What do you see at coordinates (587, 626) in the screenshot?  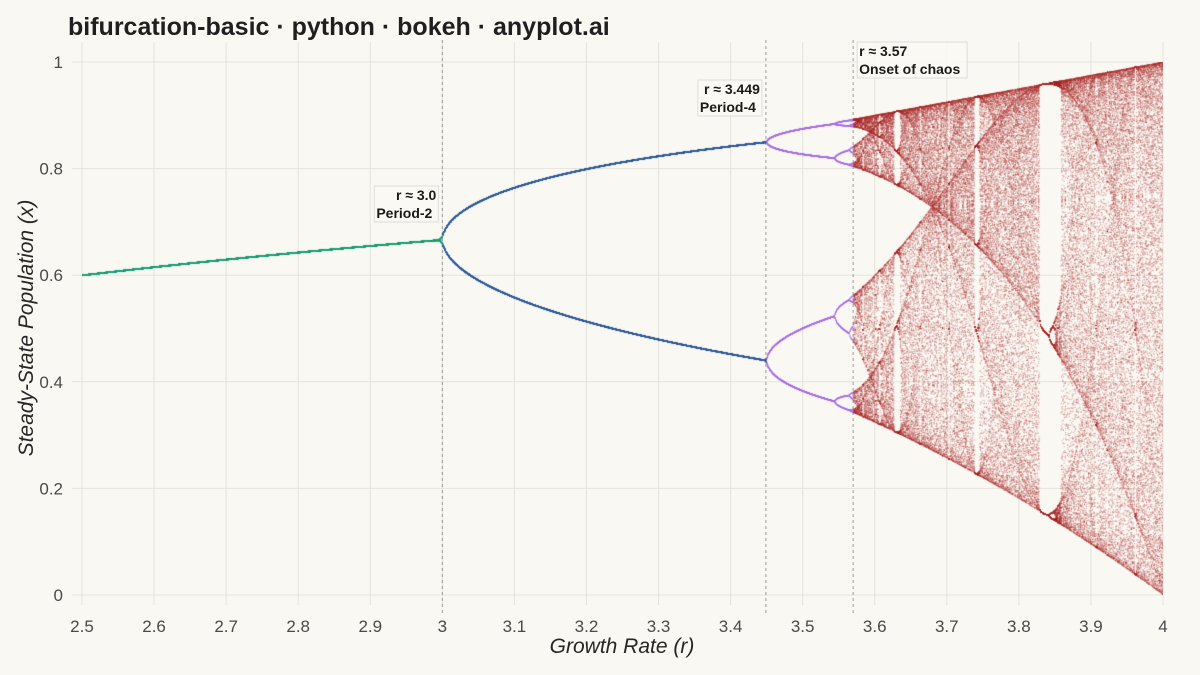 I see `x-tick-label: 3.2` at bounding box center [587, 626].